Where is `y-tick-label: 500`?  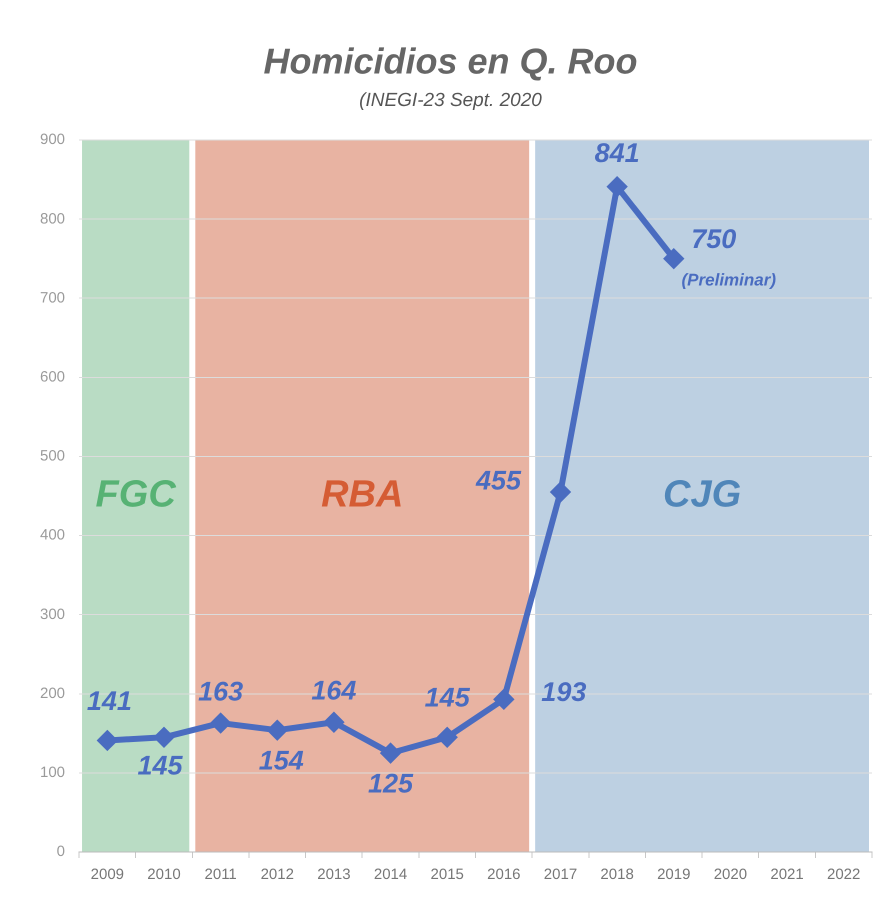
y-tick-label: 500 is located at coordinates (53, 456).